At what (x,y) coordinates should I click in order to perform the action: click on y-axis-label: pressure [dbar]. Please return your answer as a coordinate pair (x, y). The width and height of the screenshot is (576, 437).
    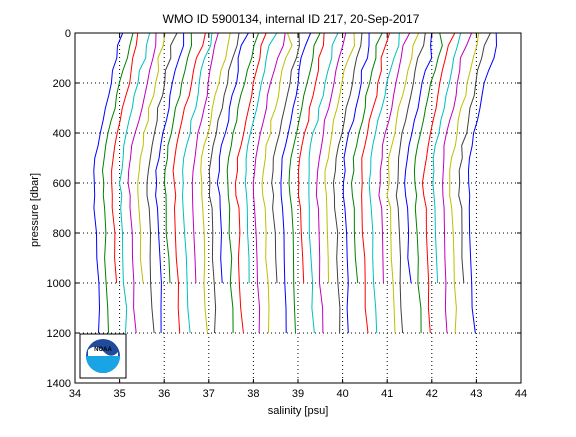
    Looking at the image, I should click on (35, 210).